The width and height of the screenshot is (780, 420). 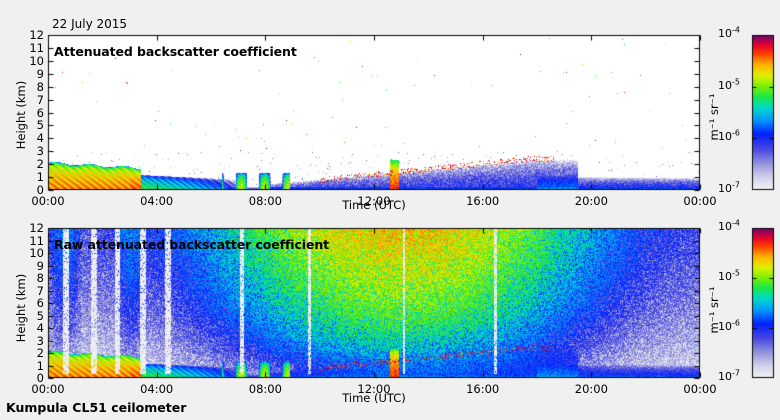 What do you see at coordinates (700, 389) in the screenshot?
I see `panel-2-xtick-6: 00:00` at bounding box center [700, 389].